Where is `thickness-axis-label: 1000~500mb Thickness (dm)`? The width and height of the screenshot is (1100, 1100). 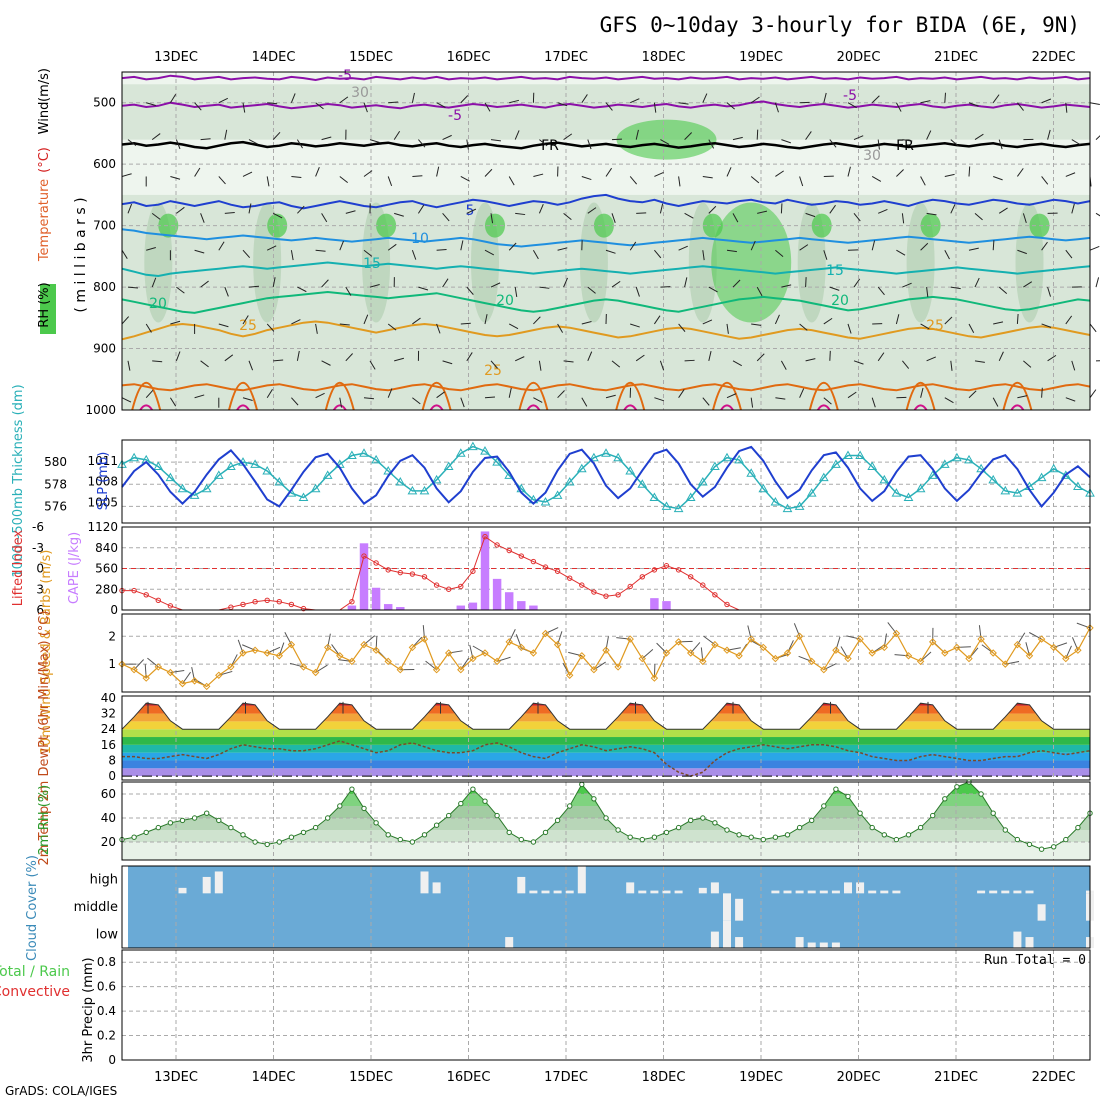 thickness-axis-label: 1000~500mb Thickness (dm) is located at coordinates (18, 480).